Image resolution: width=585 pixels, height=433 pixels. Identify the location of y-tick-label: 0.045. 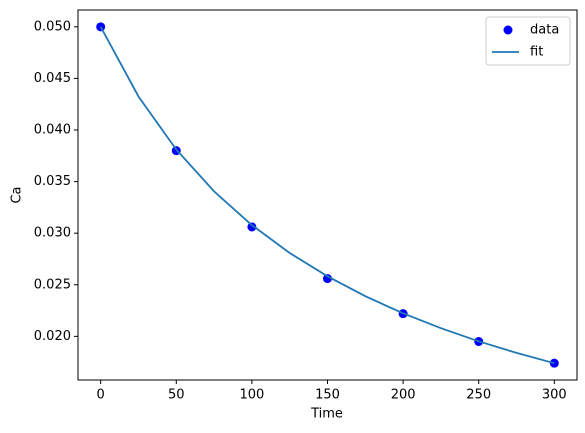
(52, 78).